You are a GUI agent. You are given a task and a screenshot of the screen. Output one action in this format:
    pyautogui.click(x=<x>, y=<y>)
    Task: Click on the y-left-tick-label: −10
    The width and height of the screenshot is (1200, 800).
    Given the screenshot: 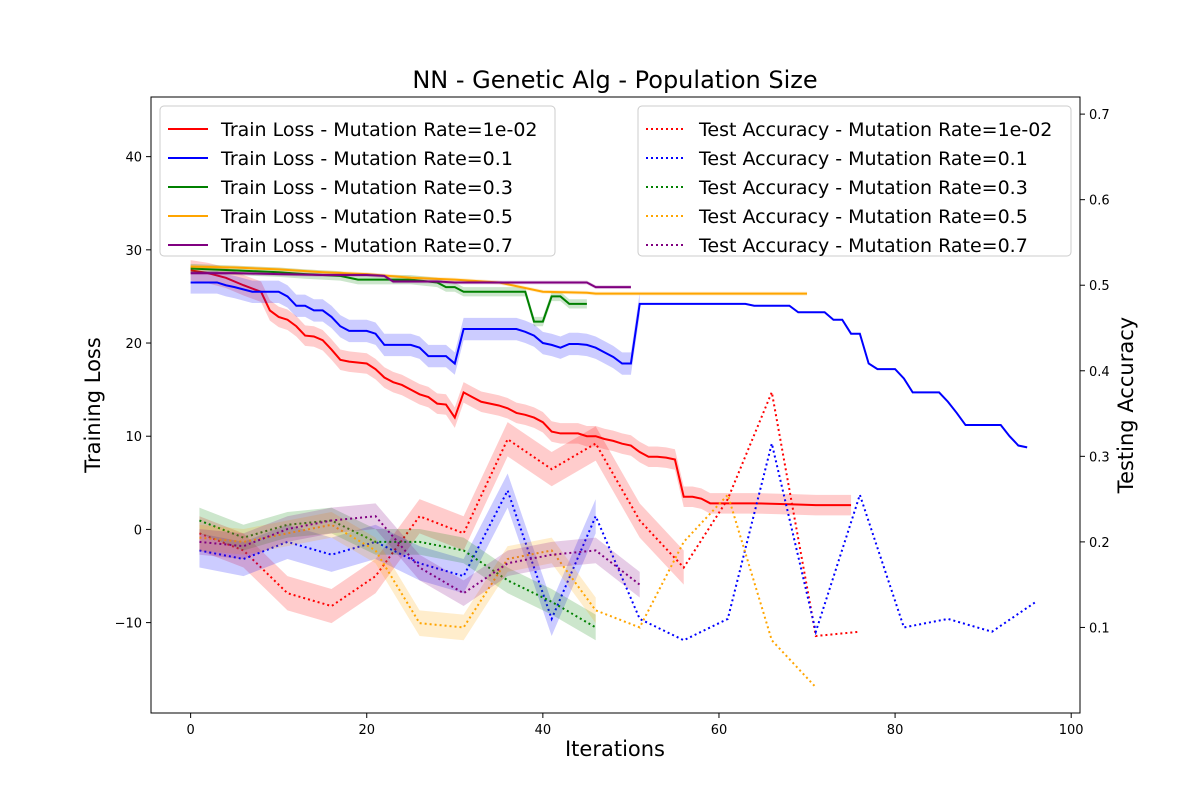 What is the action you would take?
    pyautogui.click(x=128, y=624)
    